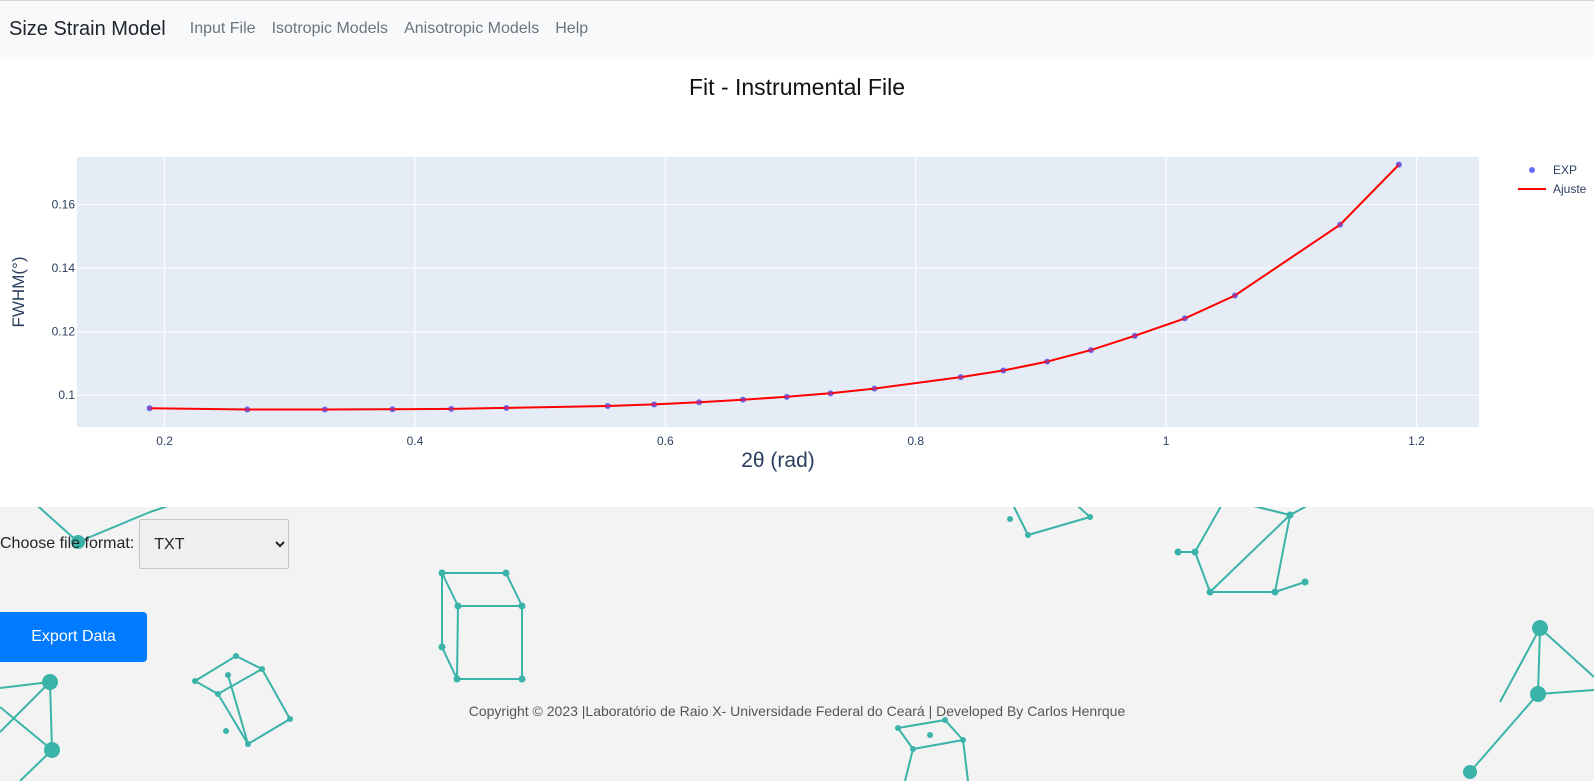  What do you see at coordinates (18, 292) in the screenshot?
I see `y-axis-label: FWHM(°)` at bounding box center [18, 292].